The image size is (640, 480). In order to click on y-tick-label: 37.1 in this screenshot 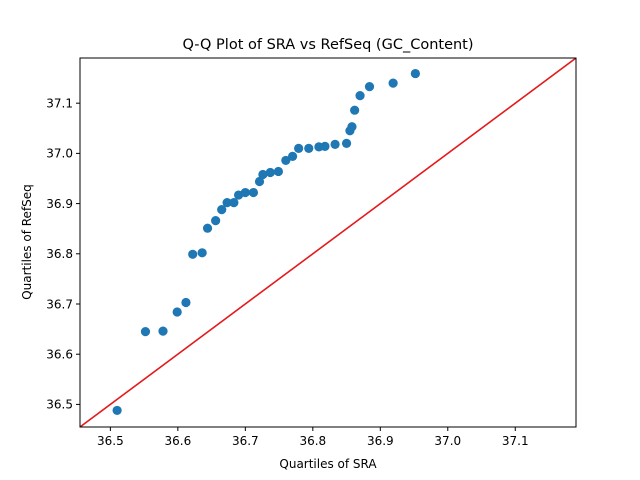, I will do `click(59, 103)`.